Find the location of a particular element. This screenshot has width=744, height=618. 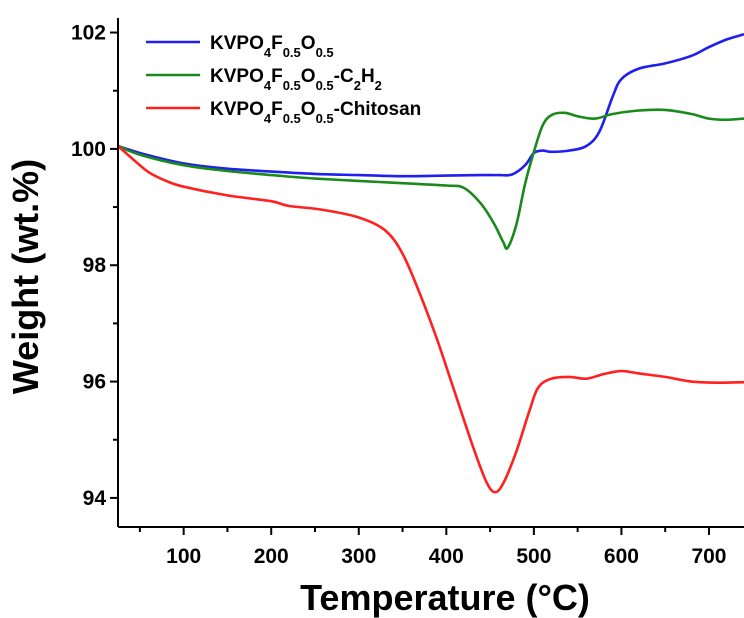

legend-label-1: KVPO4F0.5O0.5 is located at coordinates (272, 46).